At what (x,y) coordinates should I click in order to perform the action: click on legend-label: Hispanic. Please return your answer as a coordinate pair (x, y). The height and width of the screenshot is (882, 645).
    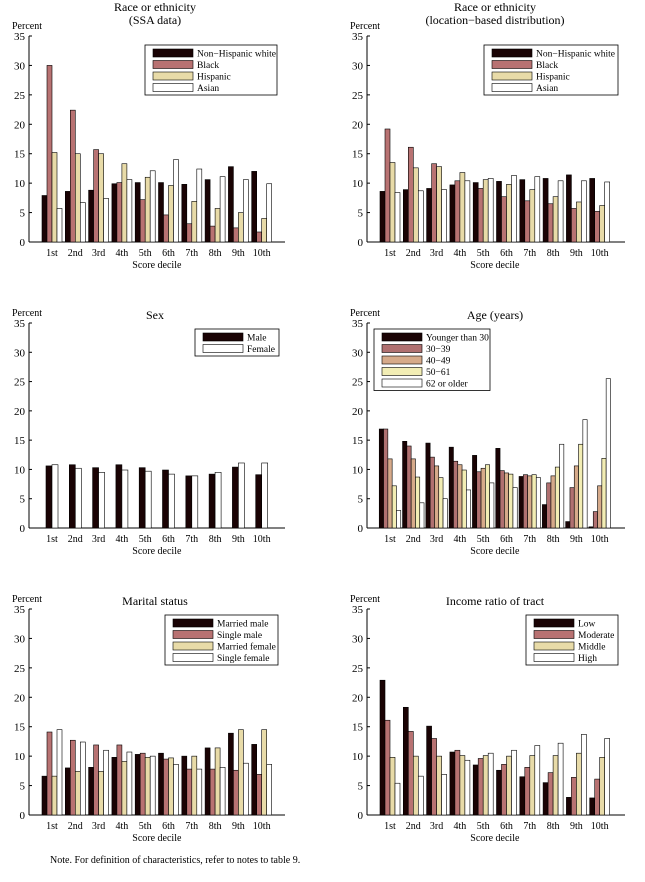
    Looking at the image, I should click on (553, 78).